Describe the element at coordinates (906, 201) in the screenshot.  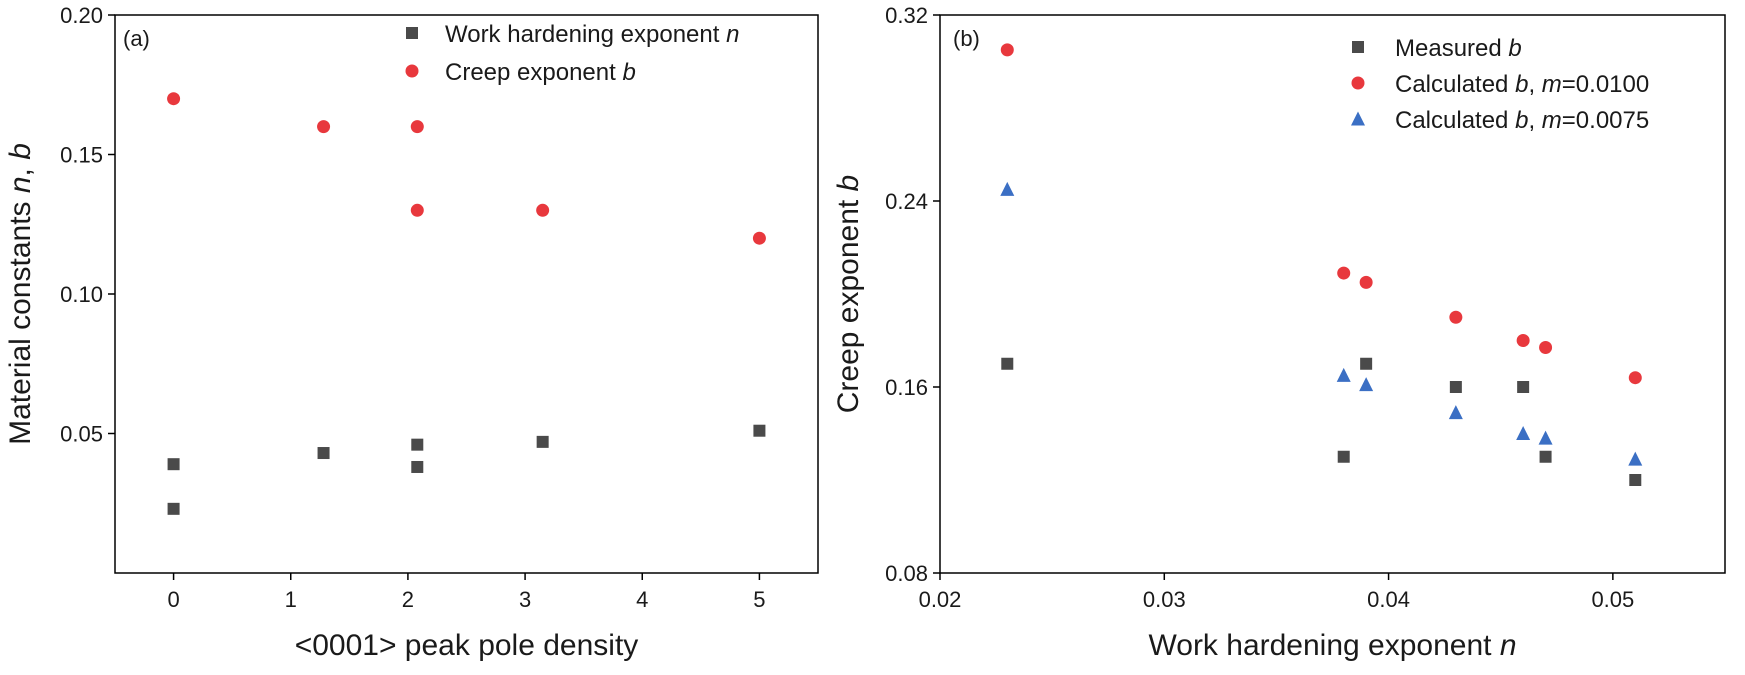
I see `y-tick-label: 0.24` at that location.